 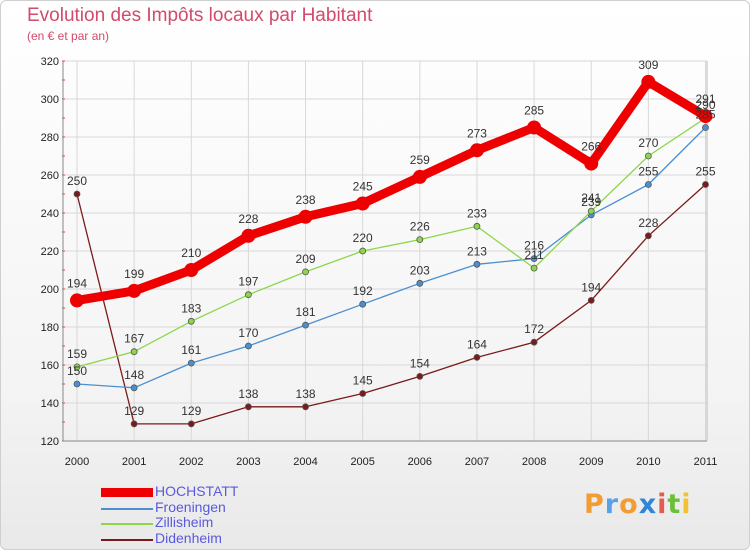 What do you see at coordinates (248, 282) in the screenshot?
I see `data-label-zillisheim: 197` at bounding box center [248, 282].